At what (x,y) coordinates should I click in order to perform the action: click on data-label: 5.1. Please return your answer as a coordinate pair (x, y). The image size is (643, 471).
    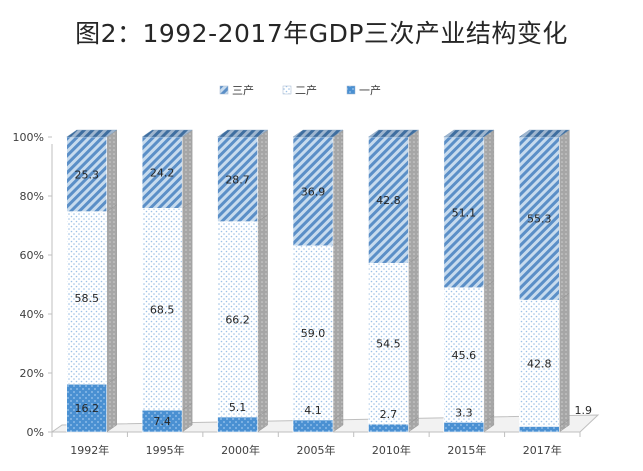
    Looking at the image, I should click on (238, 407).